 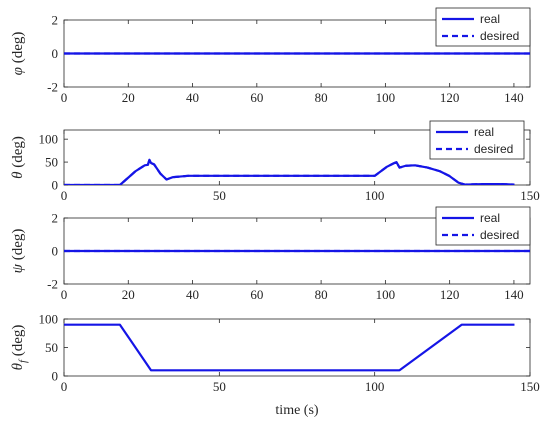 I want to click on series-line-desired, so click(x=289, y=171).